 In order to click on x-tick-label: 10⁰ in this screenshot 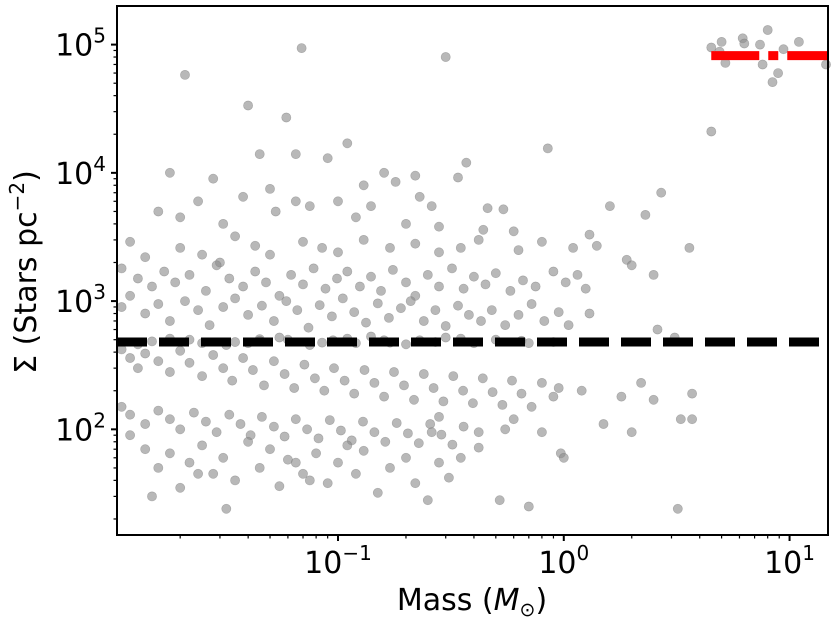, I will do `click(563, 561)`.